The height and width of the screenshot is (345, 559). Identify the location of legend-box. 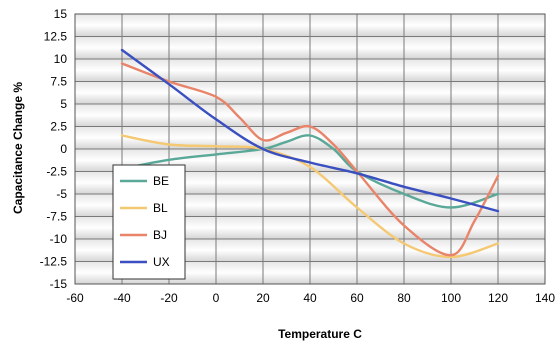
(149, 222).